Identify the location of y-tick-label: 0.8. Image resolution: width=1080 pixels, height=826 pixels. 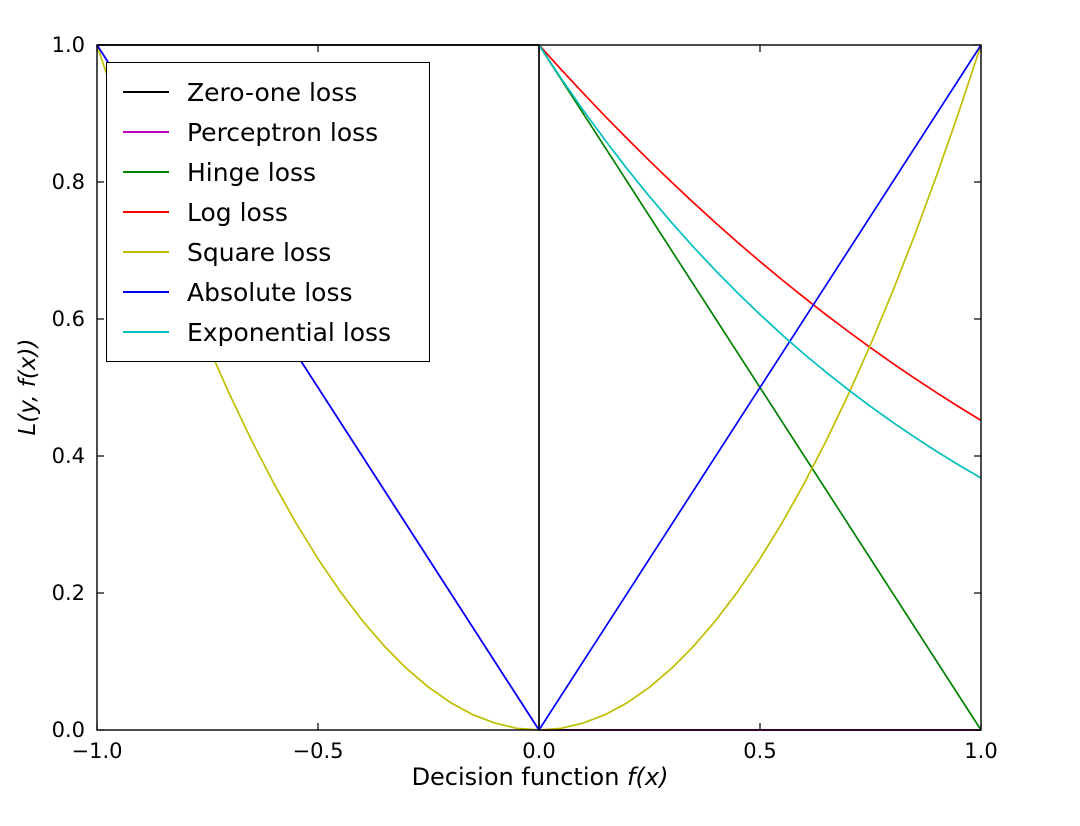
(68, 182).